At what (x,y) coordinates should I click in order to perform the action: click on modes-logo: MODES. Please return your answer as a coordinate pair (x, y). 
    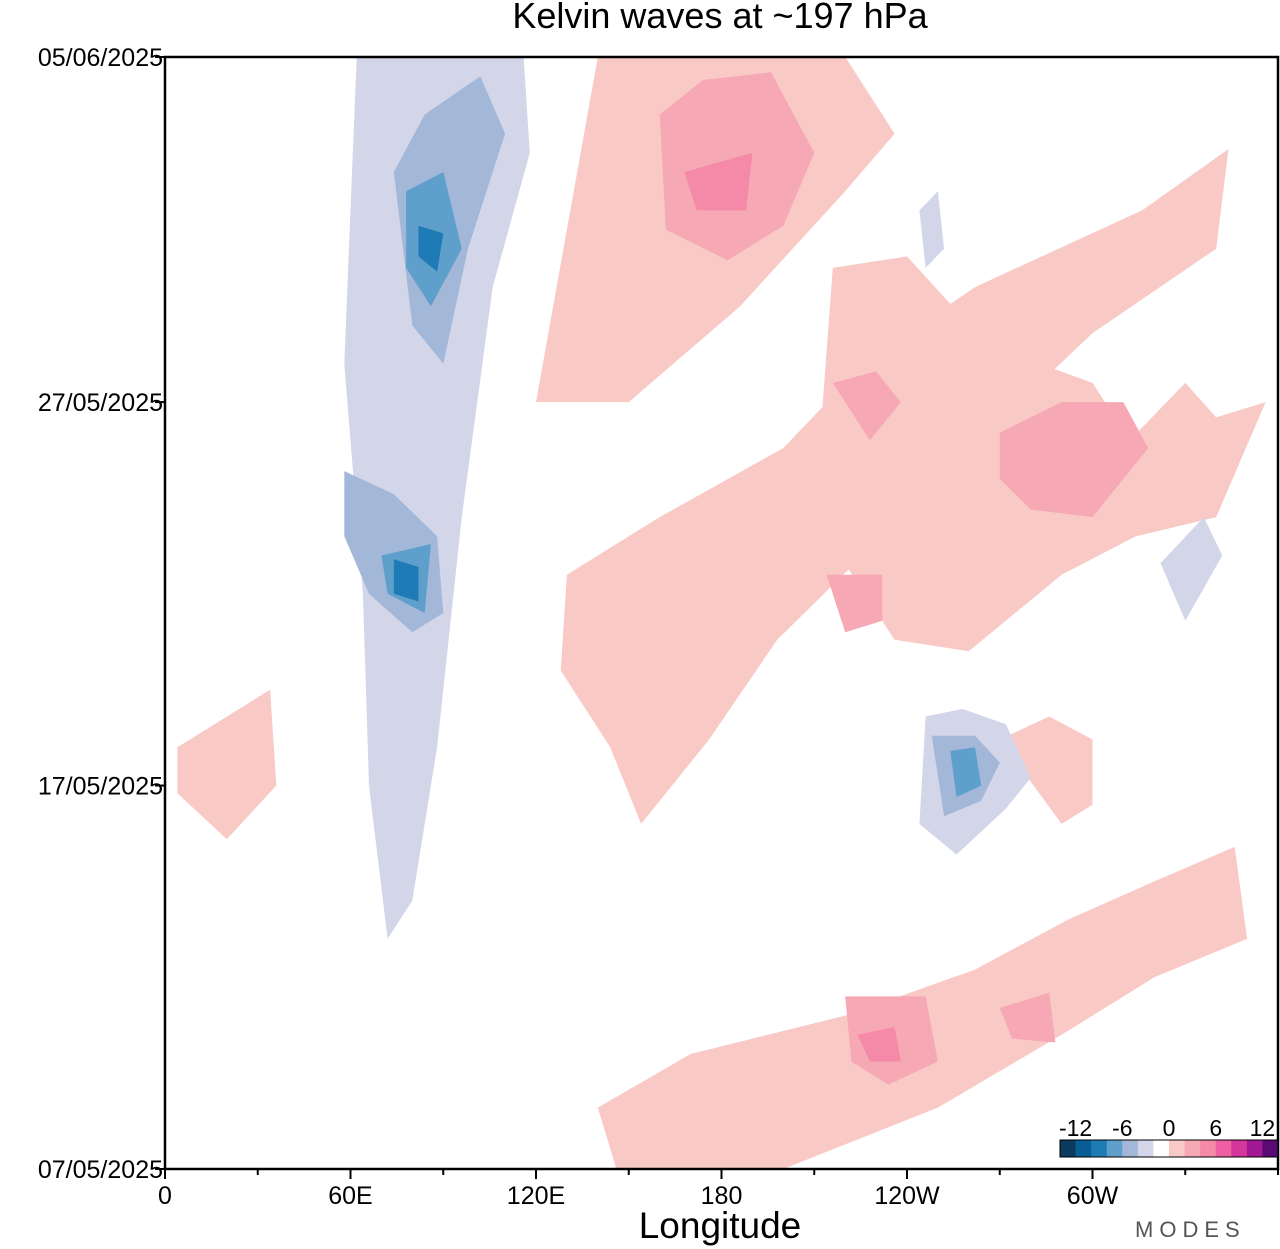
    Looking at the image, I should click on (1190, 1229).